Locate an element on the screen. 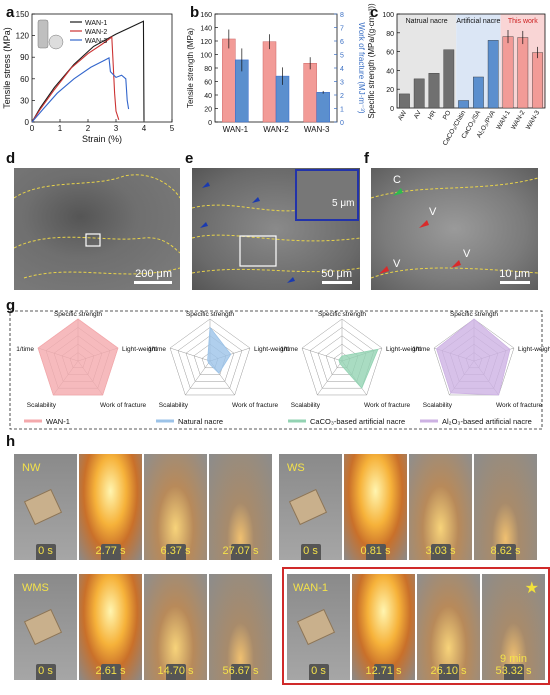 This screenshot has width=550, height=695. radar-axis-label: Specific strength is located at coordinates (474, 314).